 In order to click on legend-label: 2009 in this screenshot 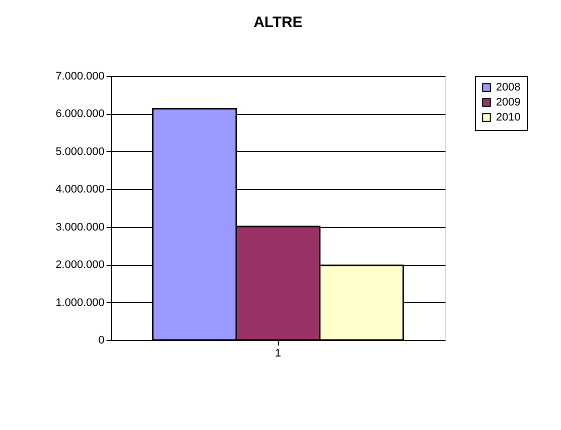, I will do `click(508, 102)`.